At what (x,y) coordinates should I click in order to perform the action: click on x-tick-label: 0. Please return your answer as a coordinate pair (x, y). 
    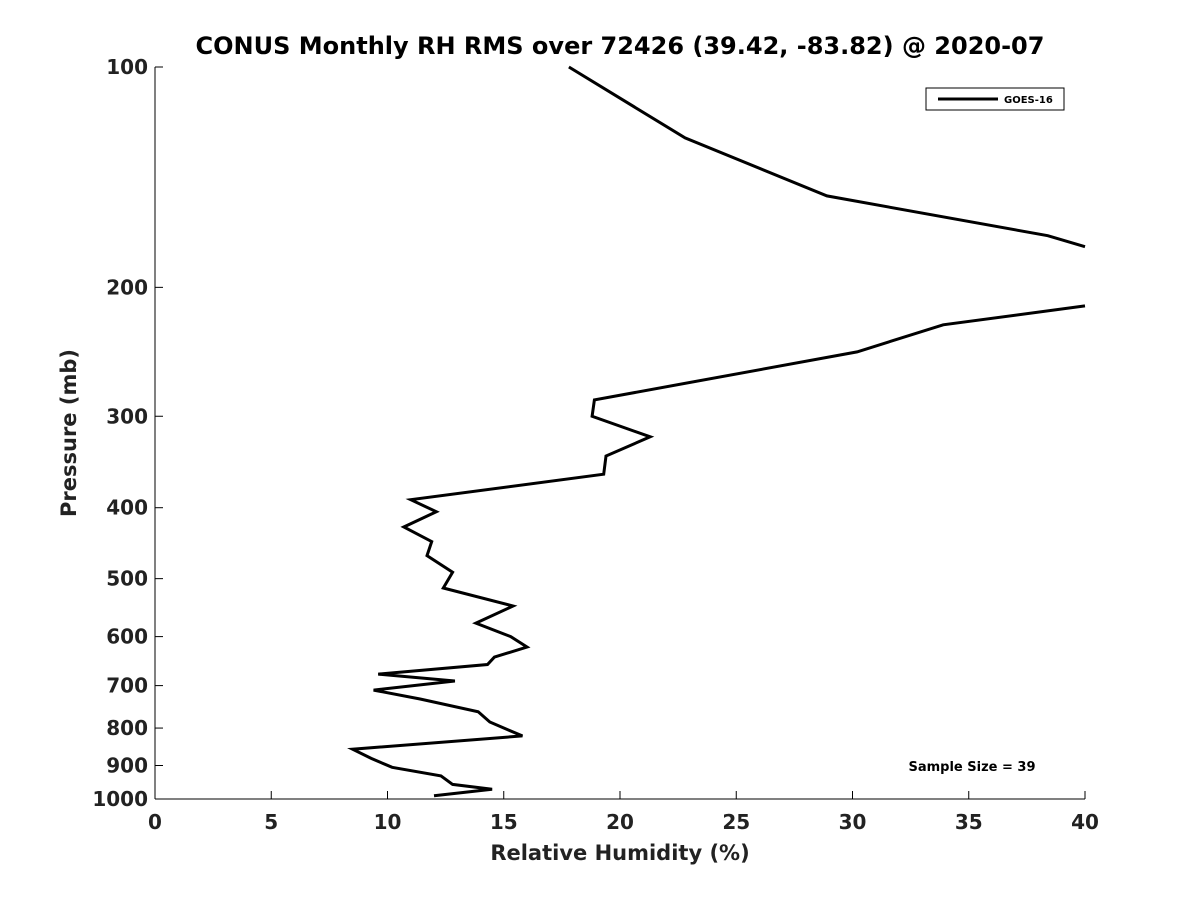
    Looking at the image, I should click on (155, 822).